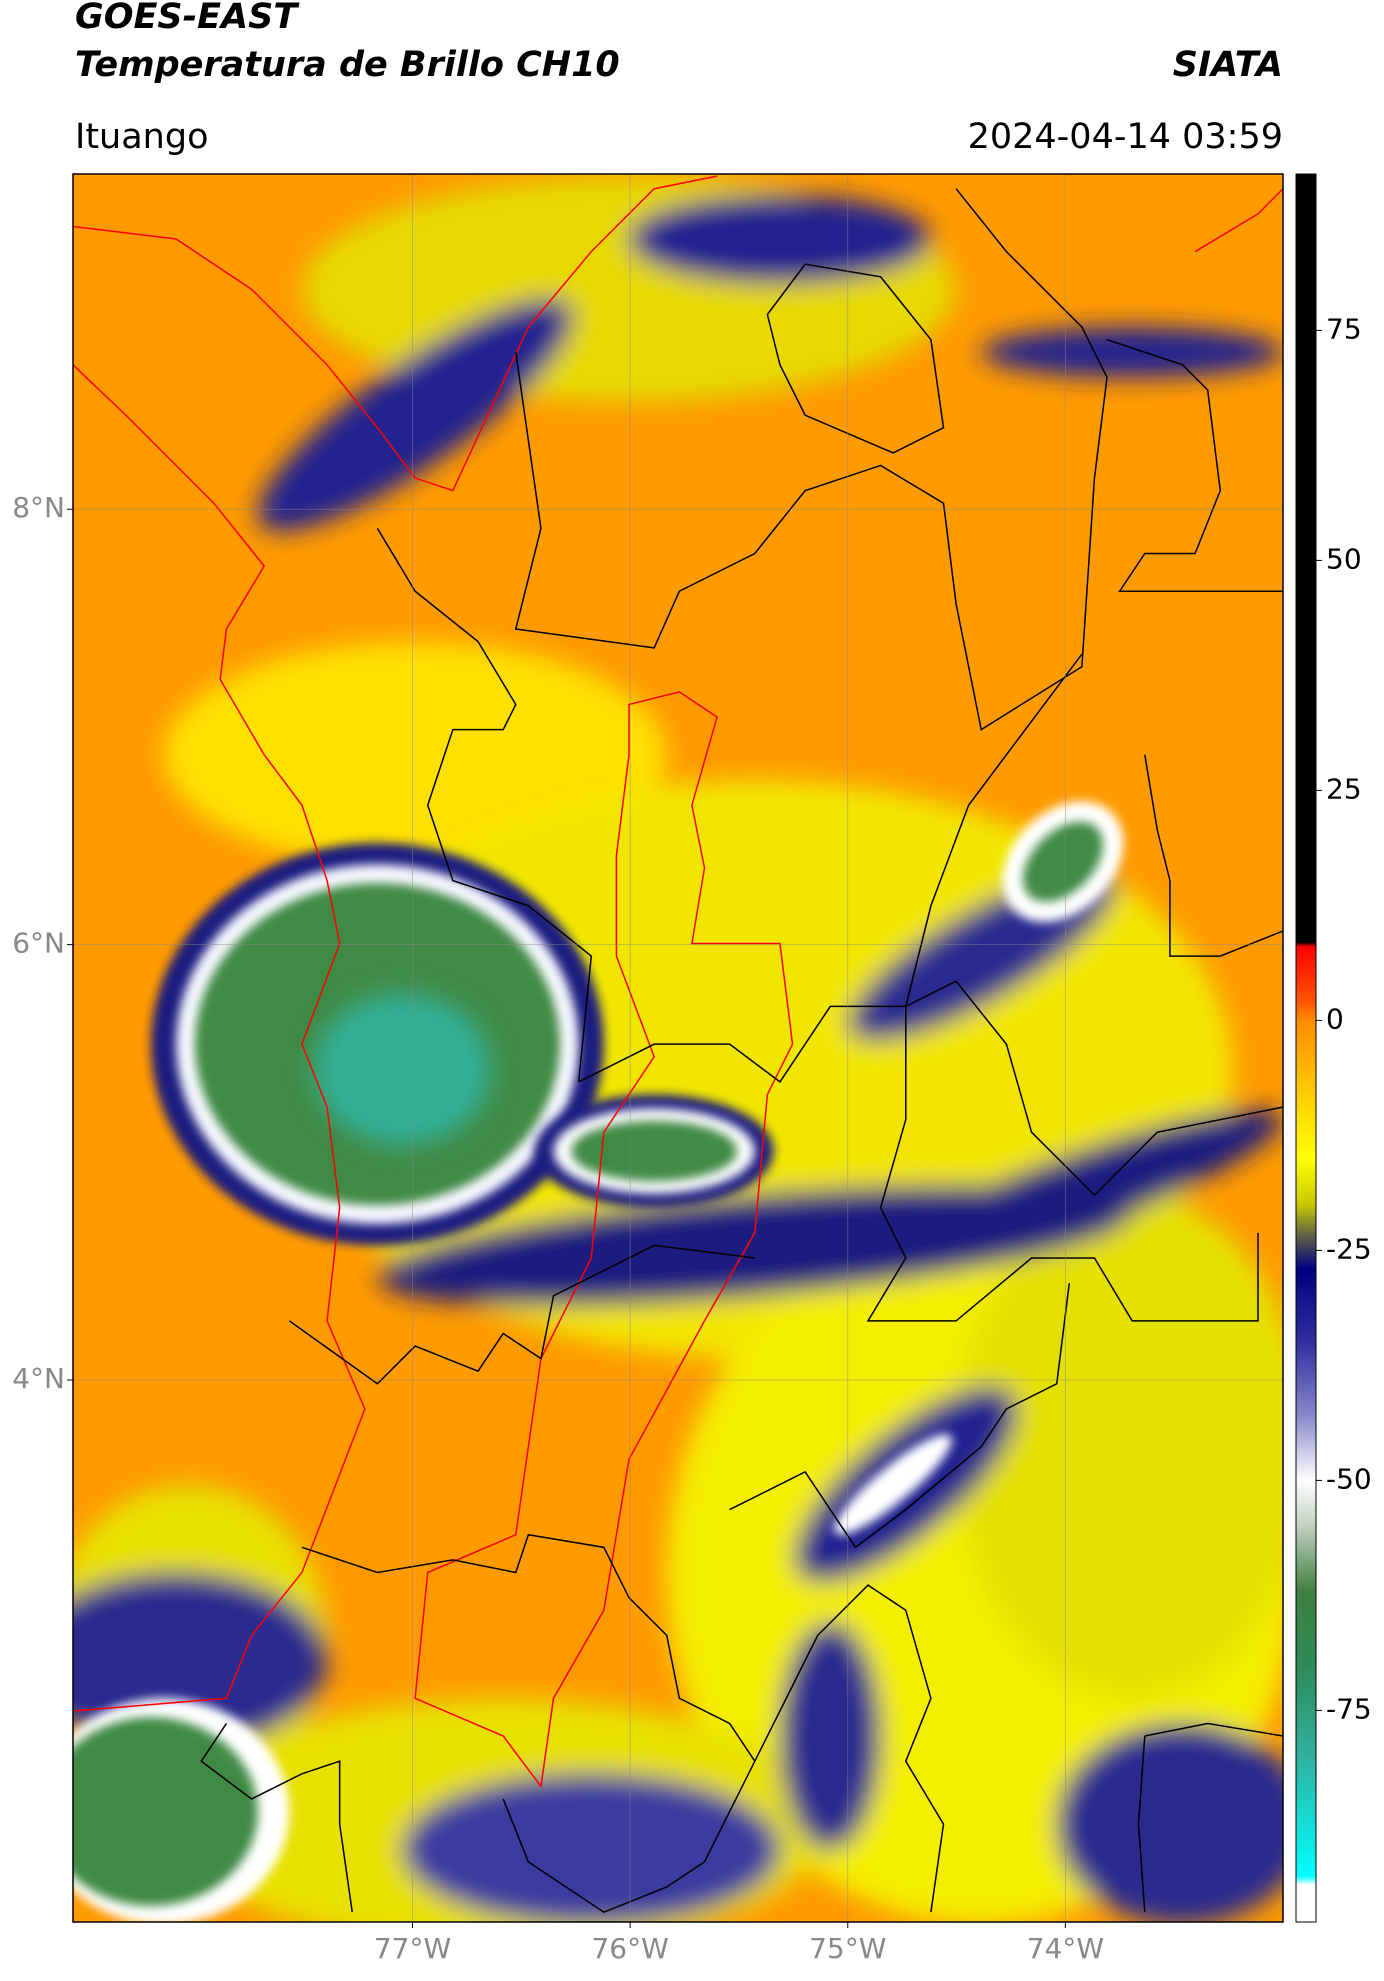 The width and height of the screenshot is (1384, 1981). What do you see at coordinates (1065, 1948) in the screenshot?
I see `x-tick-label: 74°W` at bounding box center [1065, 1948].